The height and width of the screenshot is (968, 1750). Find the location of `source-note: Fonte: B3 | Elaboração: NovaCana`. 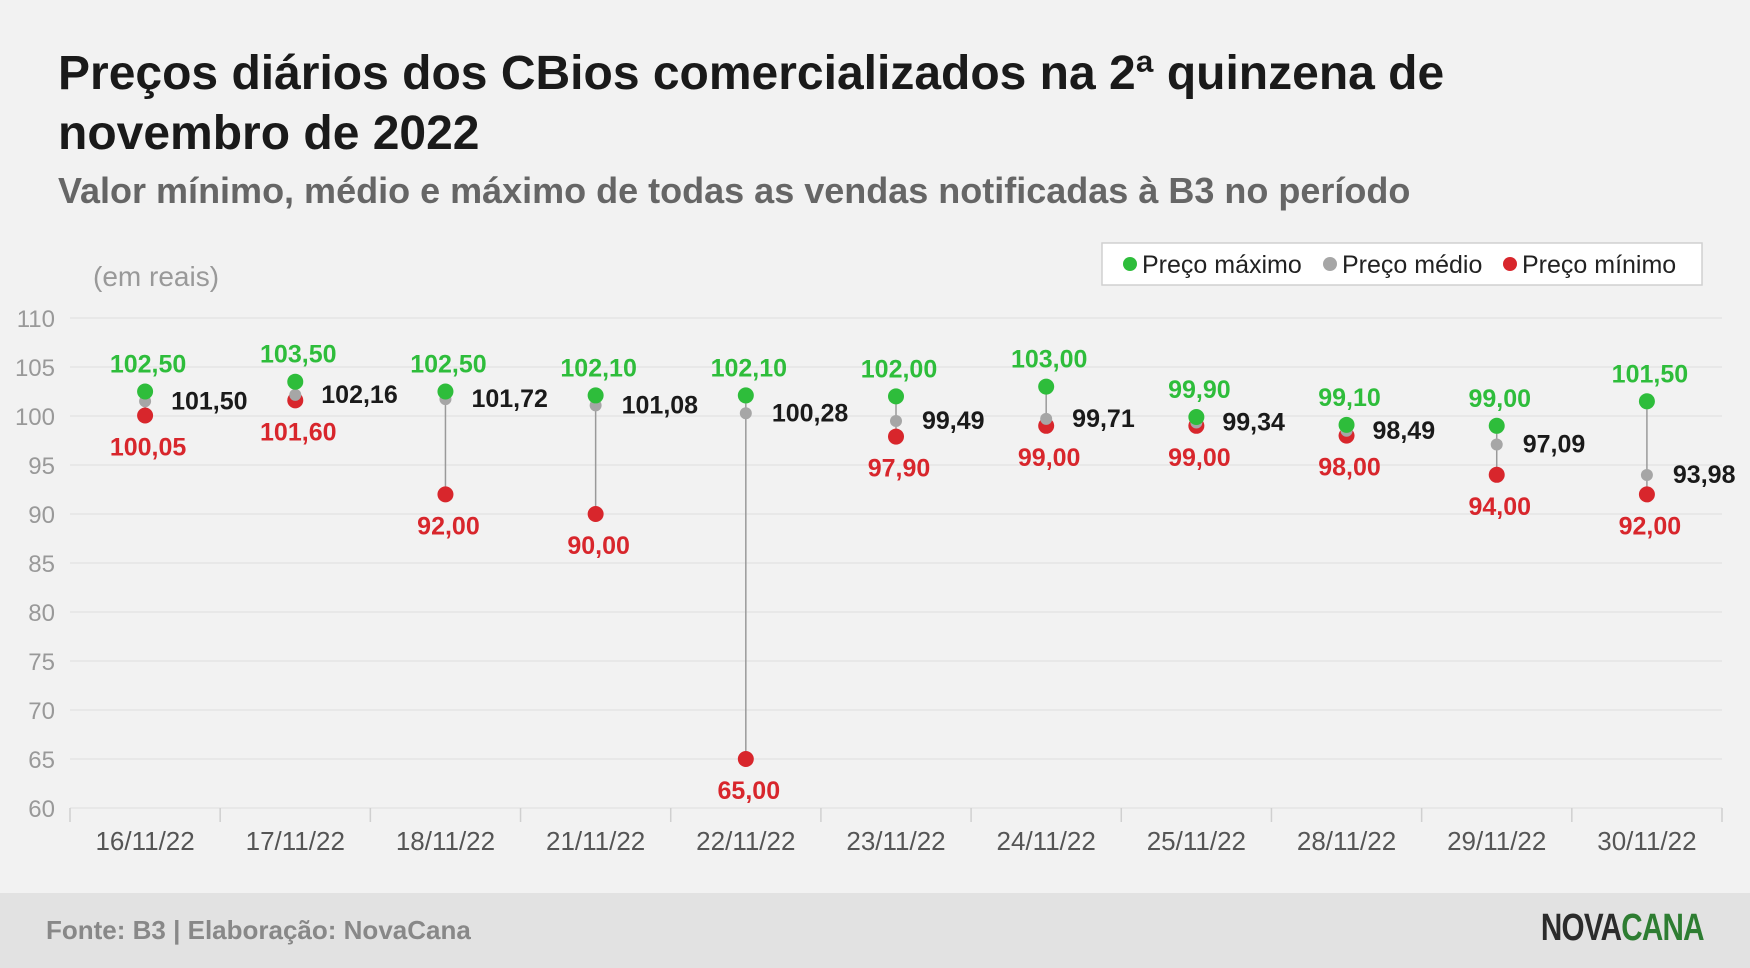

source-note: Fonte: B3 | Elaboração: NovaCana is located at coordinates (258, 930).